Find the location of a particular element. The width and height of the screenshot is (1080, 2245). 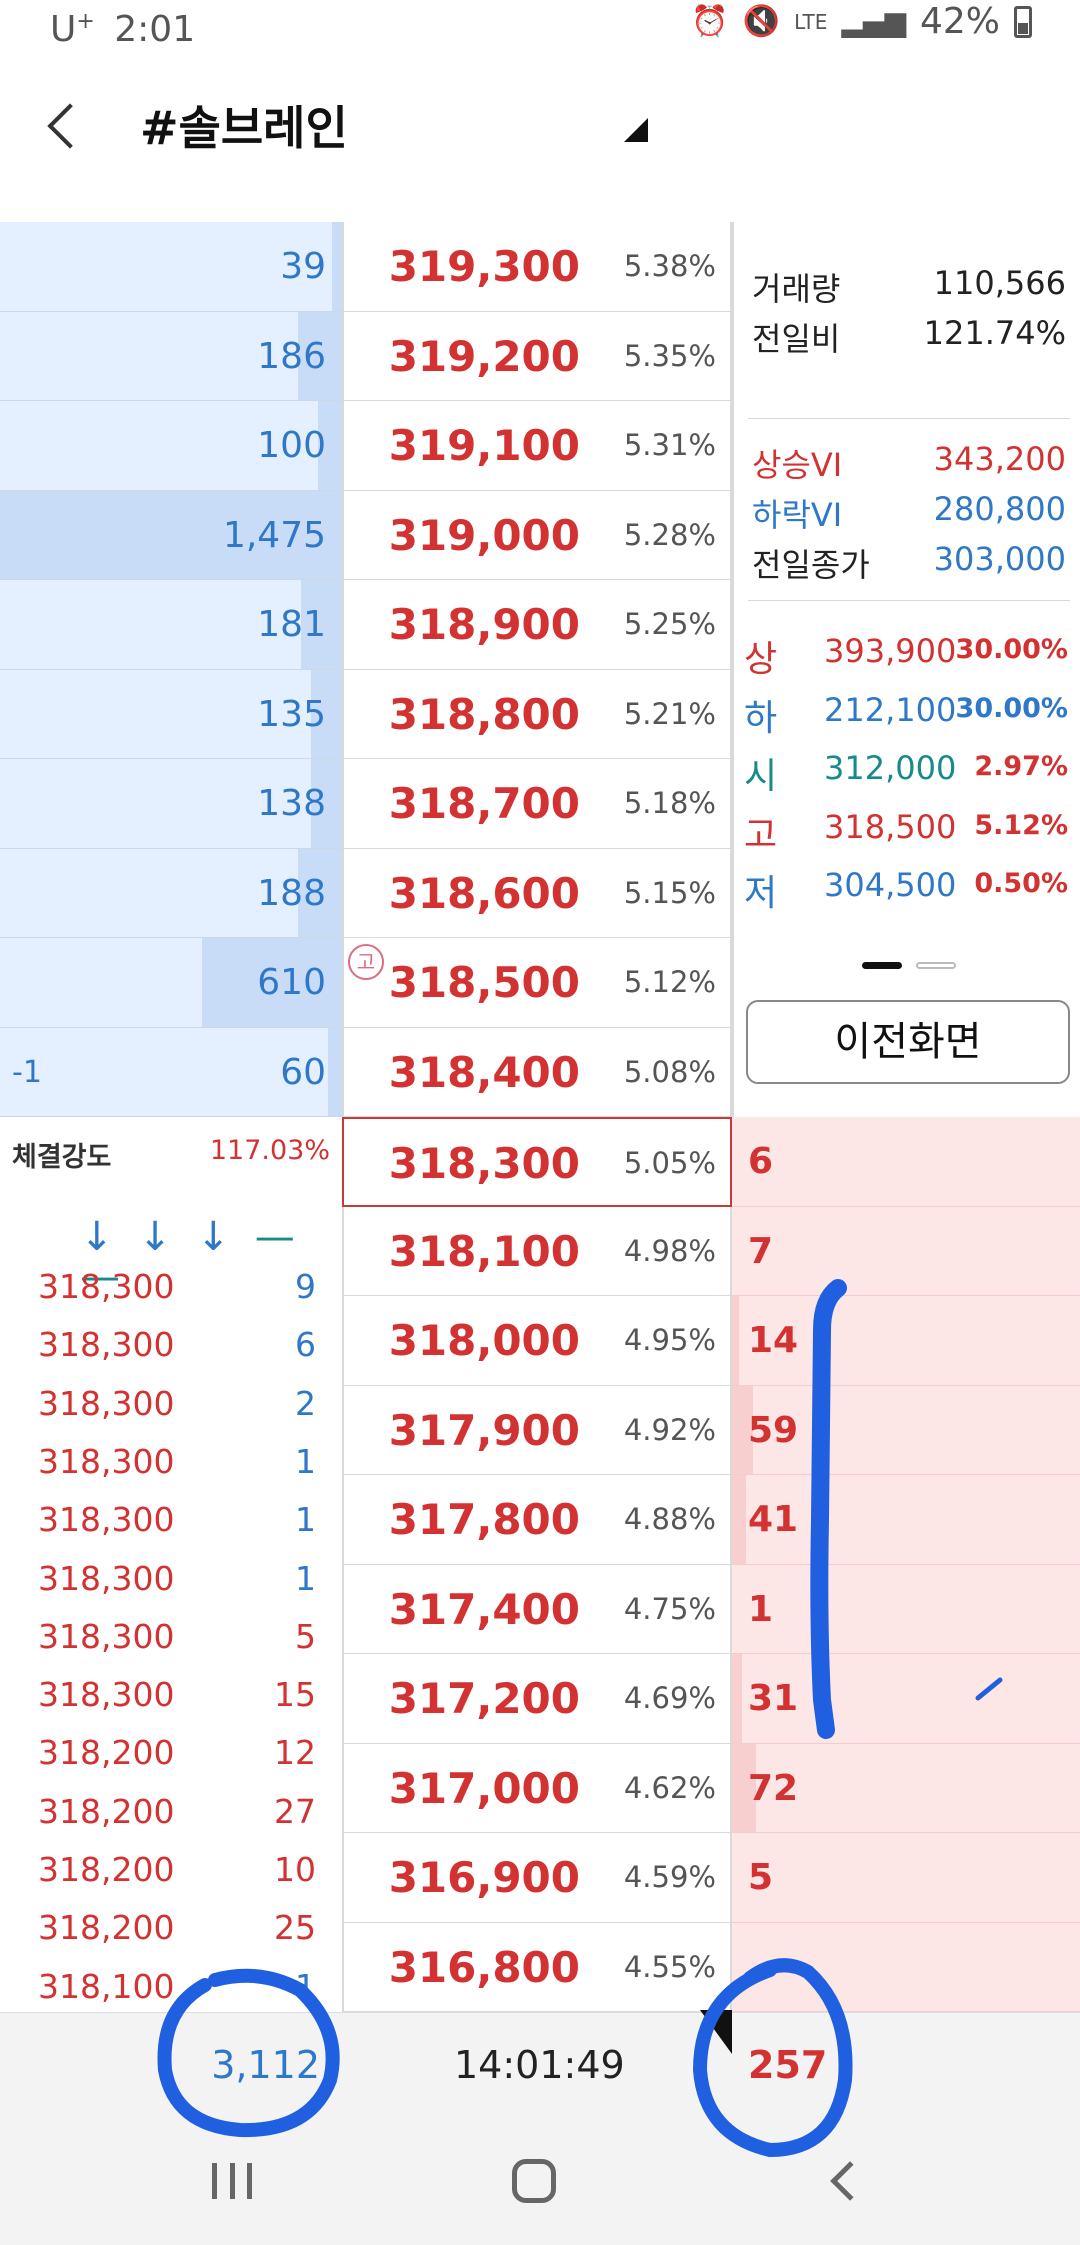

ask-row: 138 318,700 5.18% is located at coordinates (366, 804).